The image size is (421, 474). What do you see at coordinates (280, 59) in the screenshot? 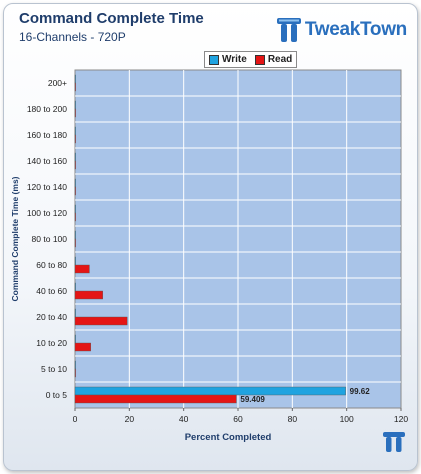
I see `legend-label-read: Read` at bounding box center [280, 59].